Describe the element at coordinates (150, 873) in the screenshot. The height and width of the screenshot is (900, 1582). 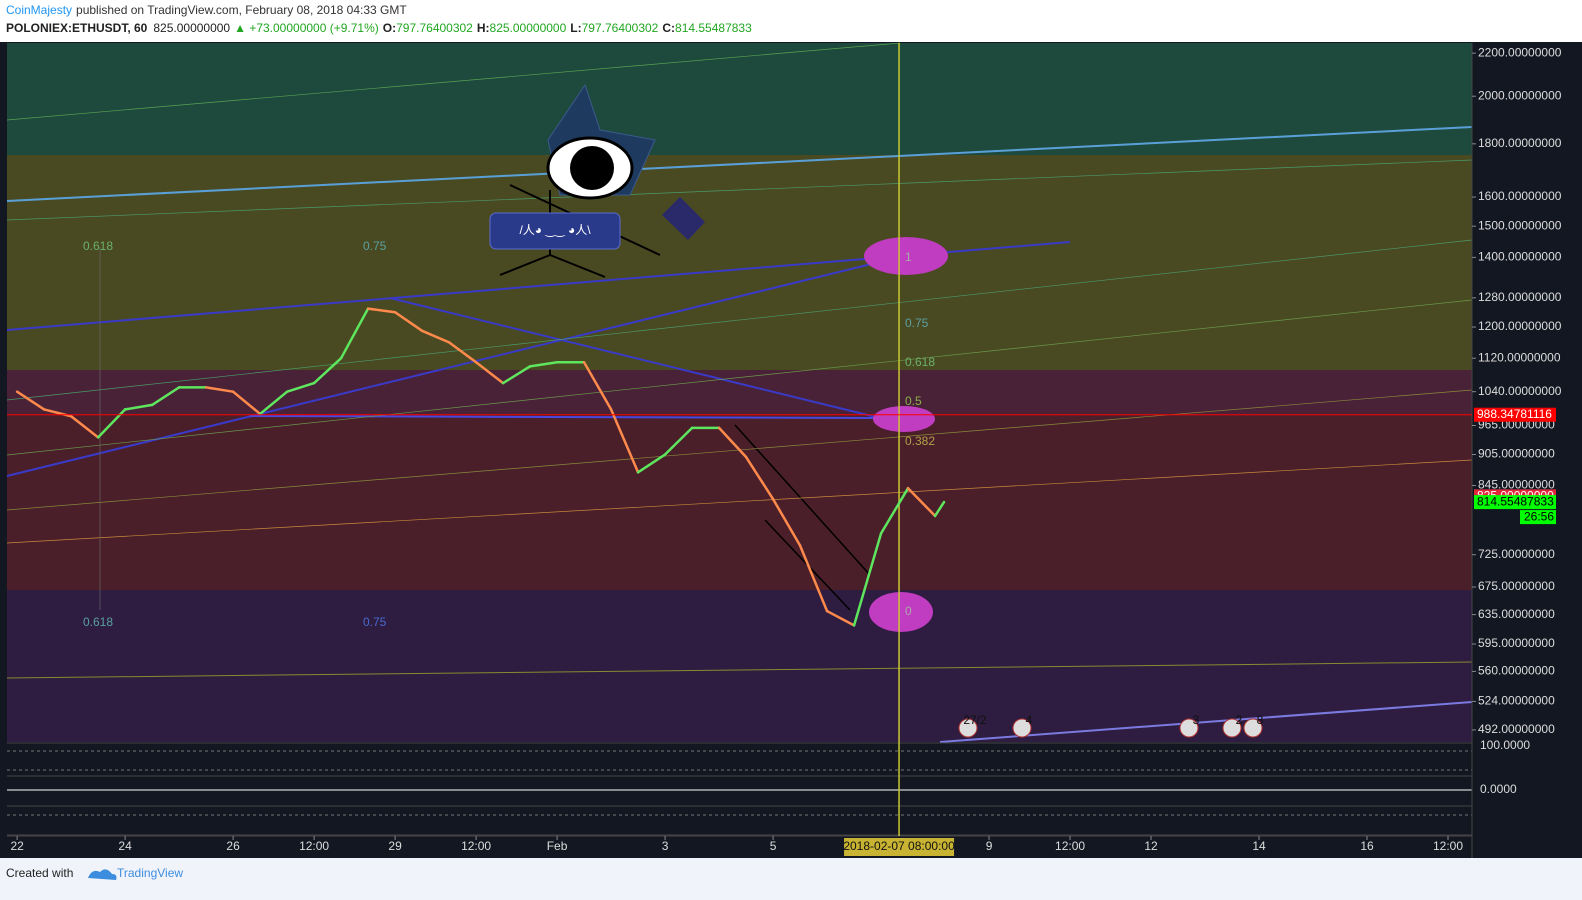
I see `brand: TradingView` at that location.